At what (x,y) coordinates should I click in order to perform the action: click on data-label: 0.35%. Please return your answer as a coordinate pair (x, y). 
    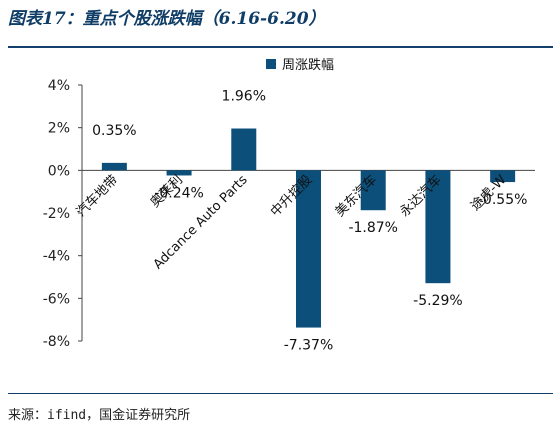
    Looking at the image, I should click on (114, 131).